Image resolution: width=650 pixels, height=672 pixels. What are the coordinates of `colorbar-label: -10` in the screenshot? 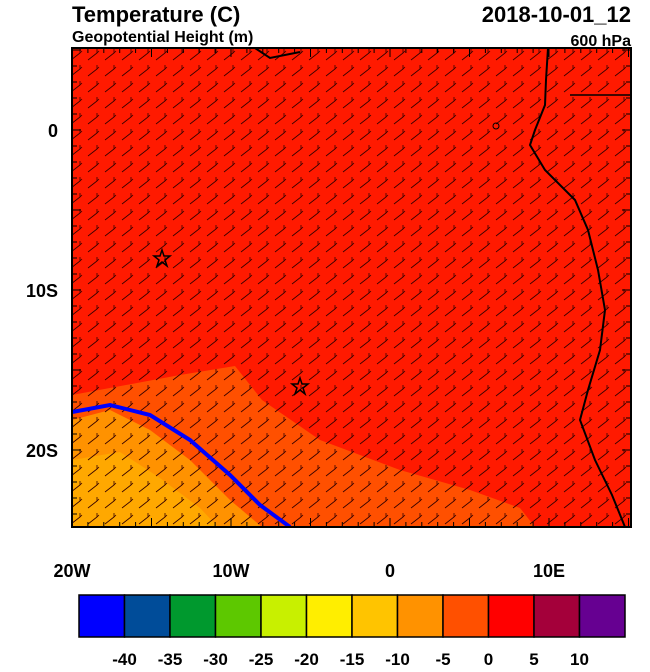 It's located at (397, 658).